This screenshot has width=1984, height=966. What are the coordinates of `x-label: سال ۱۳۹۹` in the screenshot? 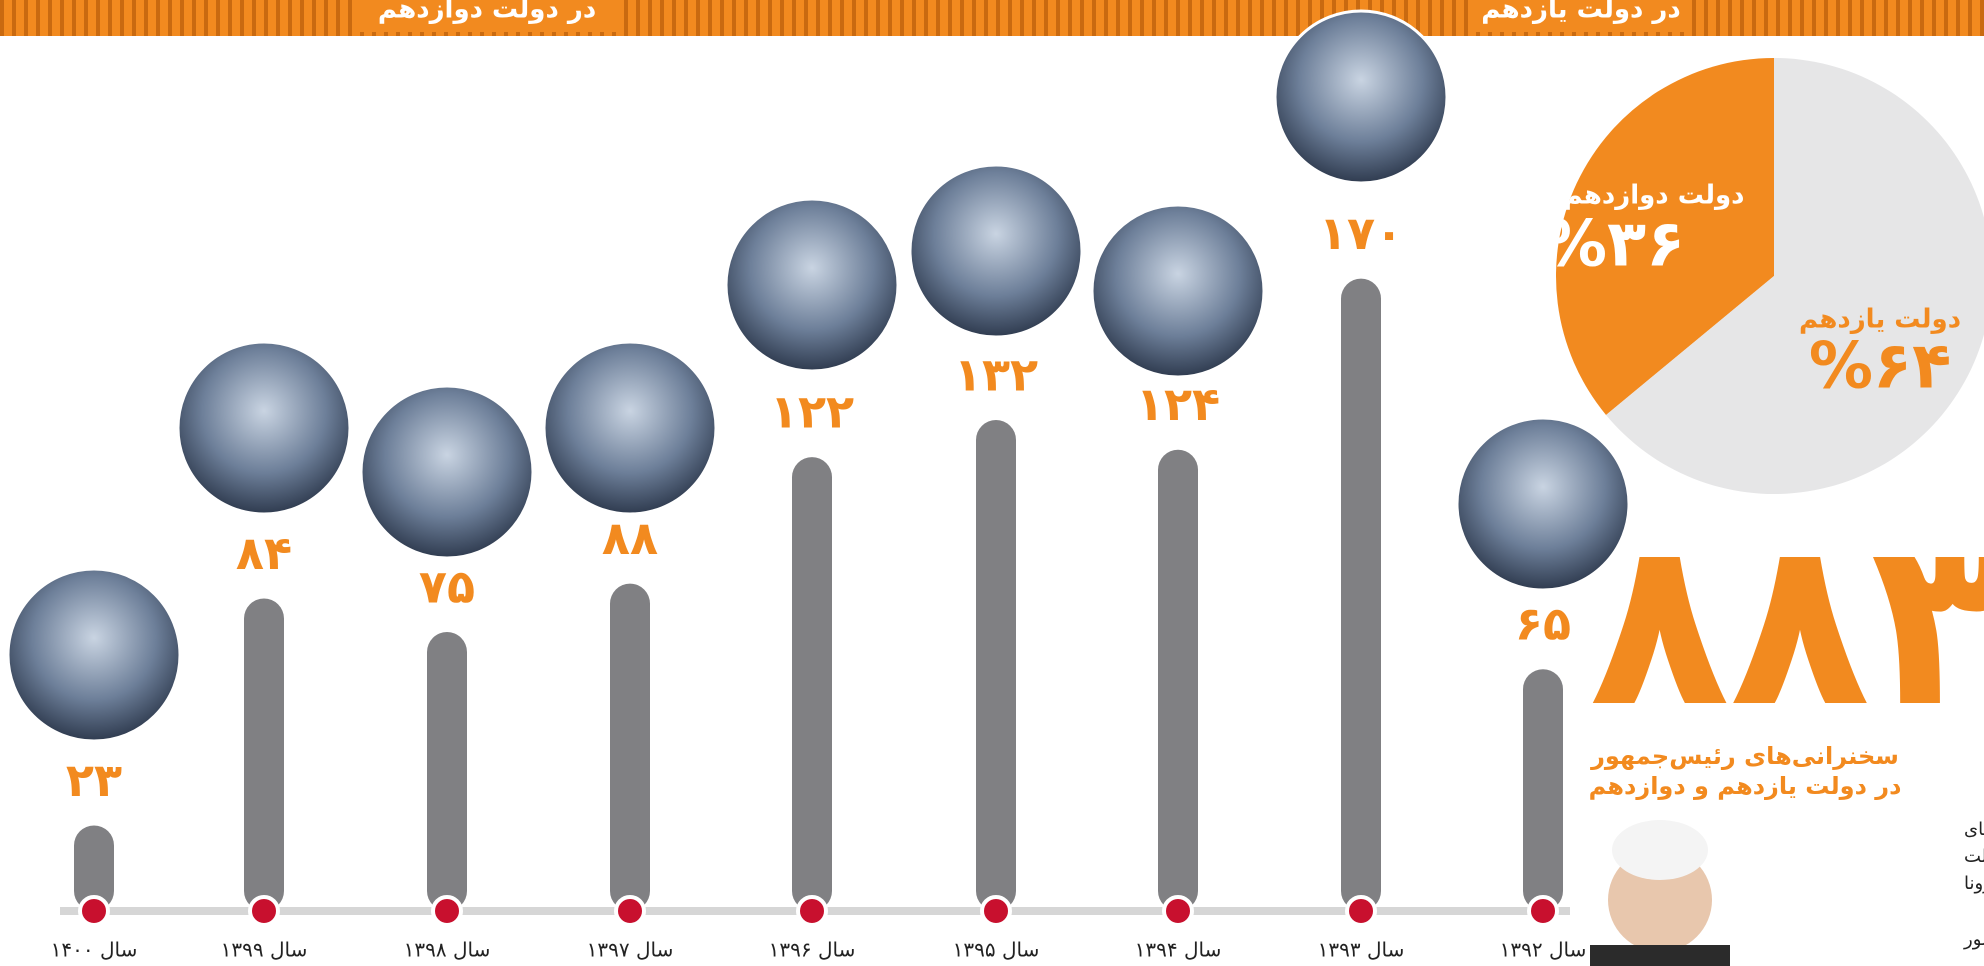 It's located at (264, 950).